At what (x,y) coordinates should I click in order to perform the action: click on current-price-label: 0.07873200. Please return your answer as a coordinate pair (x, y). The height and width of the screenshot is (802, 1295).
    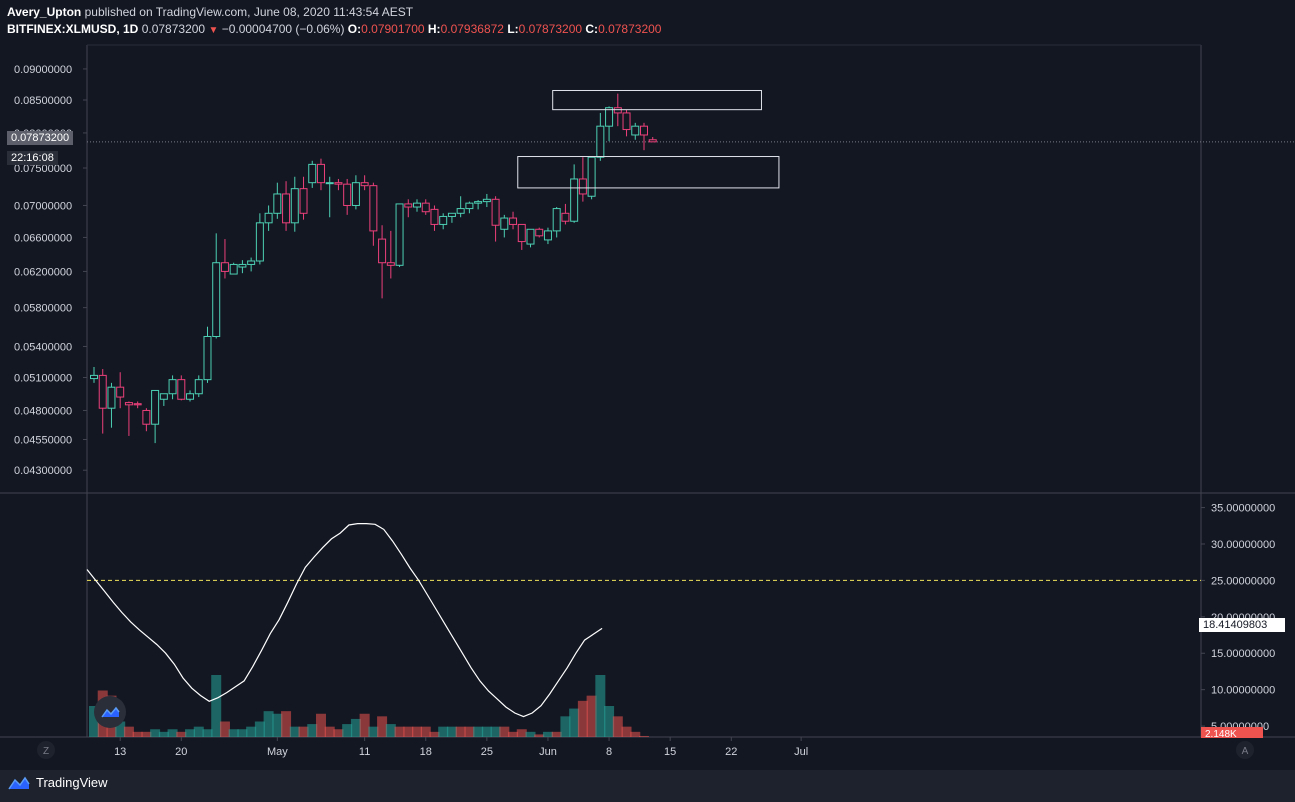
    Looking at the image, I should click on (40, 138).